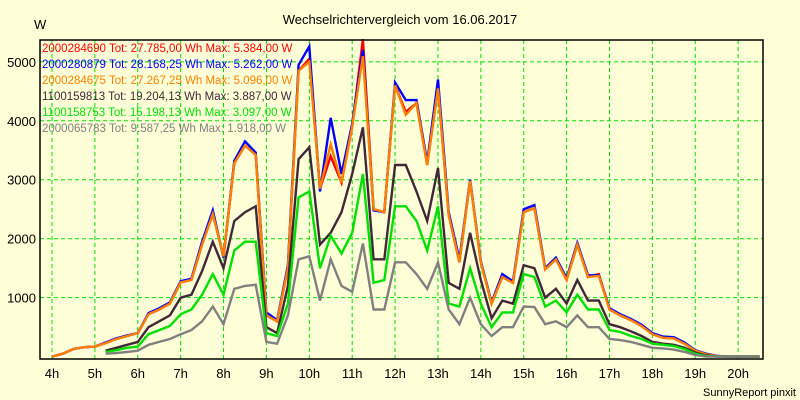 This screenshot has height=400, width=800. What do you see at coordinates (481, 373) in the screenshot?
I see `x-tick-label: 14h` at bounding box center [481, 373].